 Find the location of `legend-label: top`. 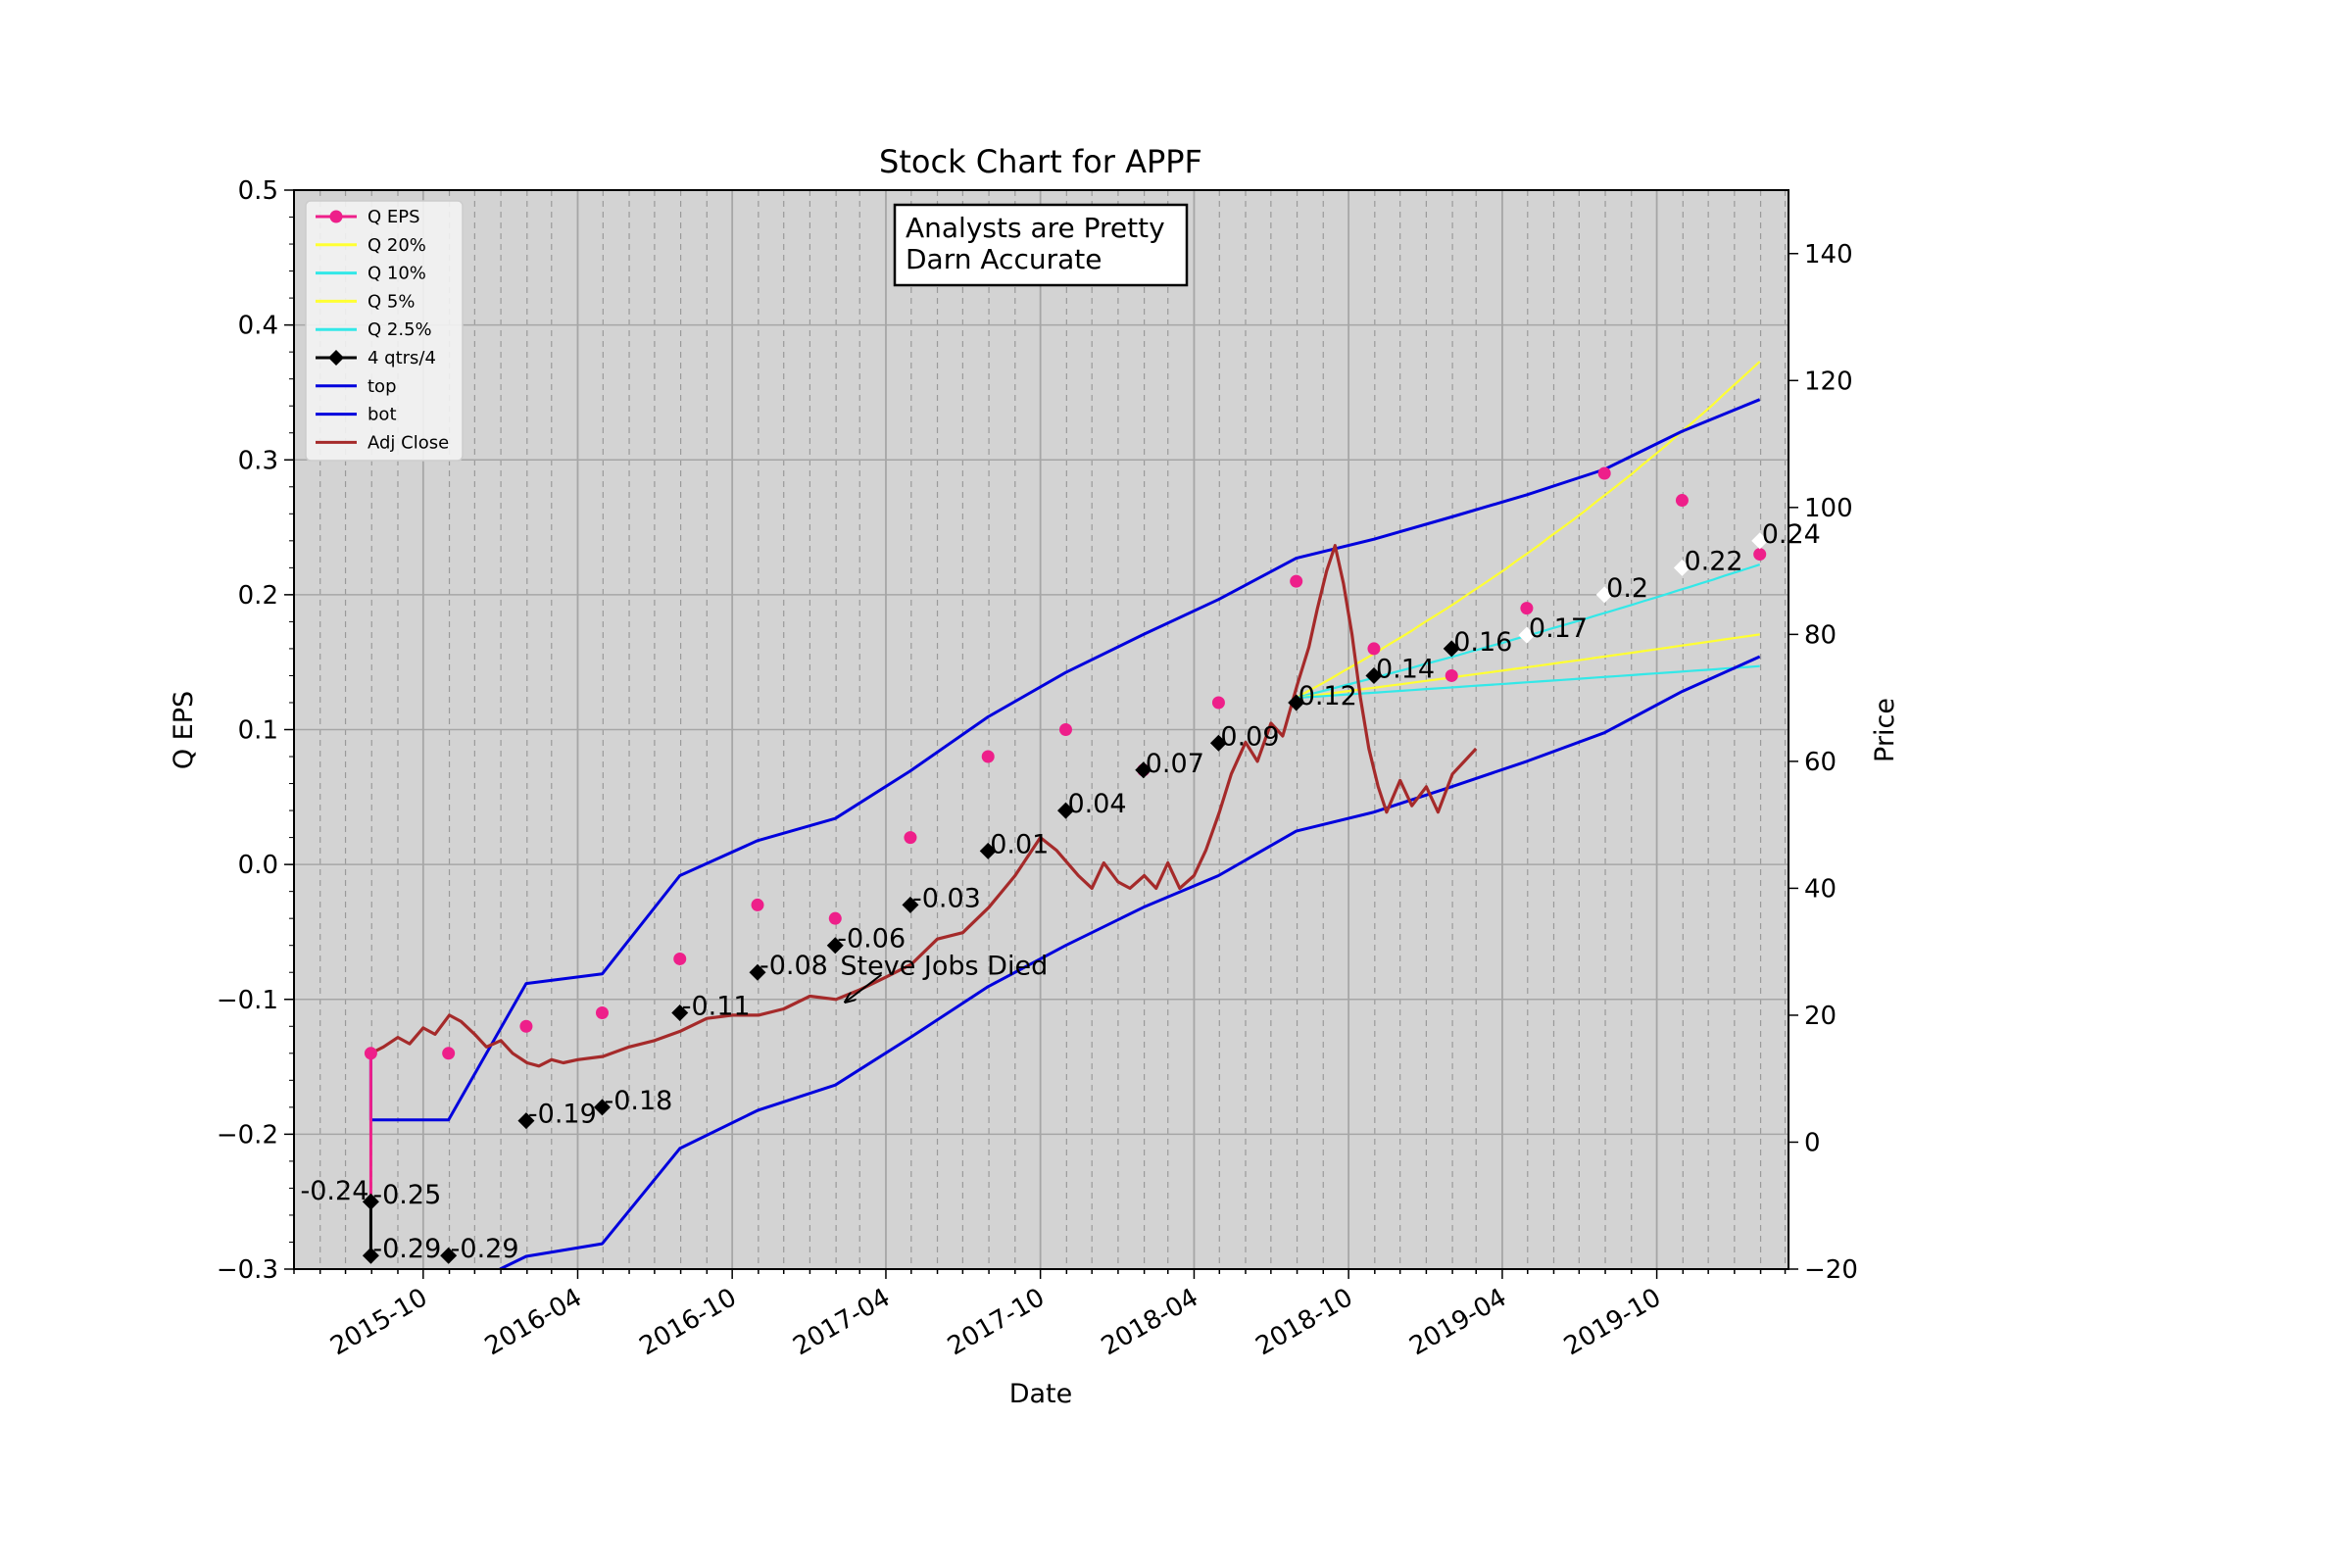

legend-label: top is located at coordinates (382, 386).